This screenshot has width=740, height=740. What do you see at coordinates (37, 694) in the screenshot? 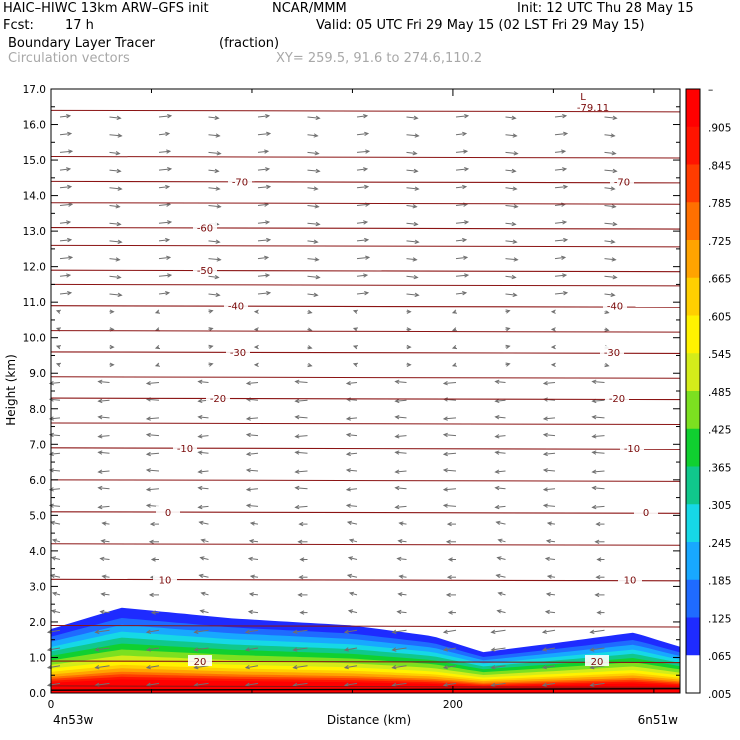
I see `y-tick-label: 0.0` at bounding box center [37, 694].